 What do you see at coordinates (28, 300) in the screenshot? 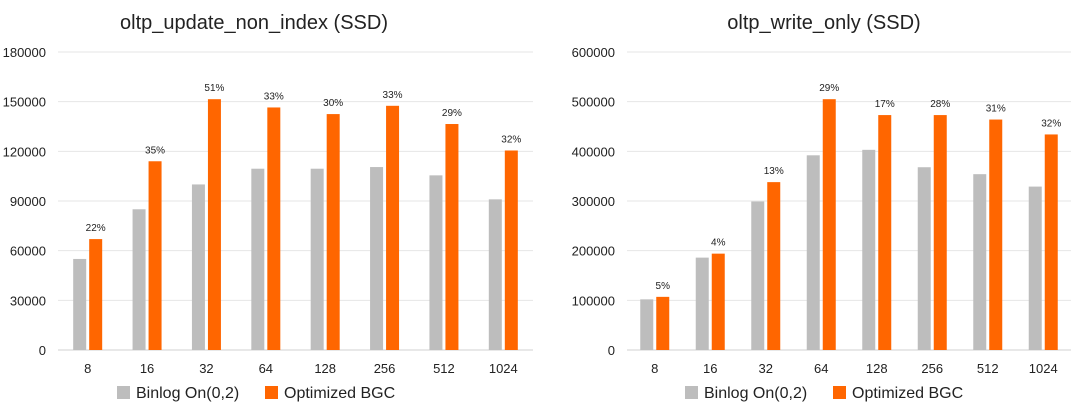
I see `y-tick-label: 30000` at bounding box center [28, 300].